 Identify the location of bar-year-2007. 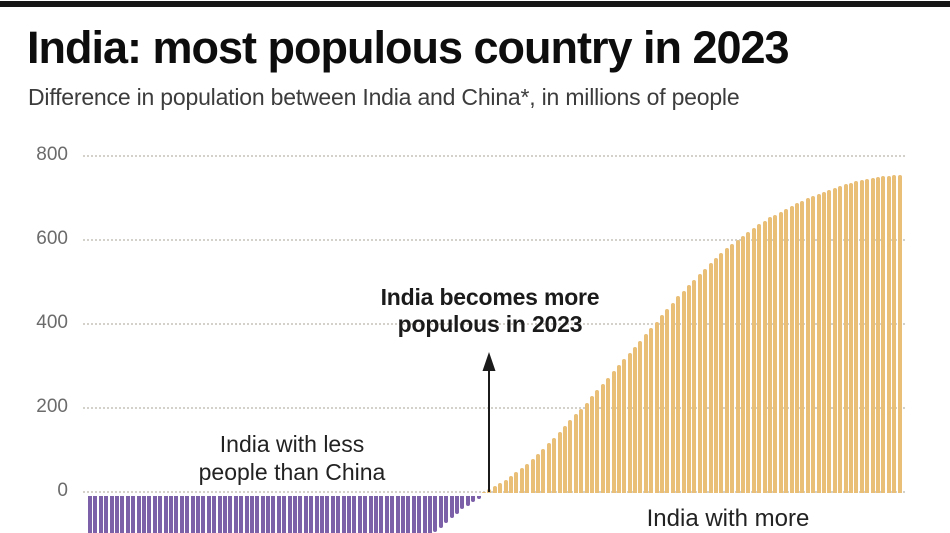
(397, 514).